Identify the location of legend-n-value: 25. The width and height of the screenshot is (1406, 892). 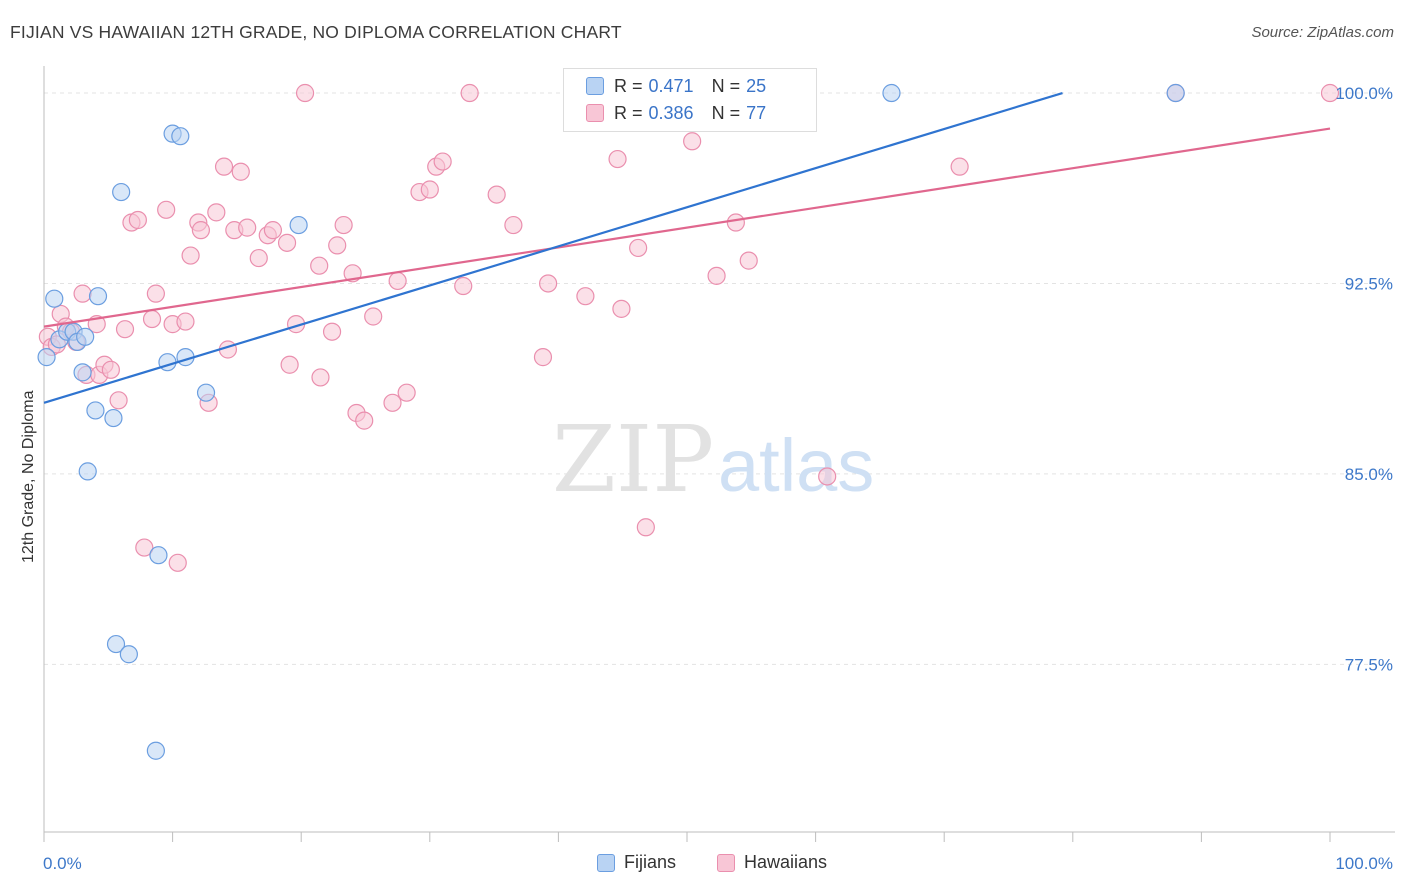
(756, 85).